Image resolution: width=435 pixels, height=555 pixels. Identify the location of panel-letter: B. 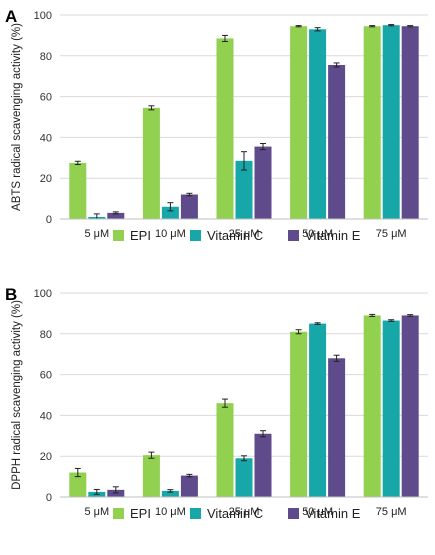
(11, 294).